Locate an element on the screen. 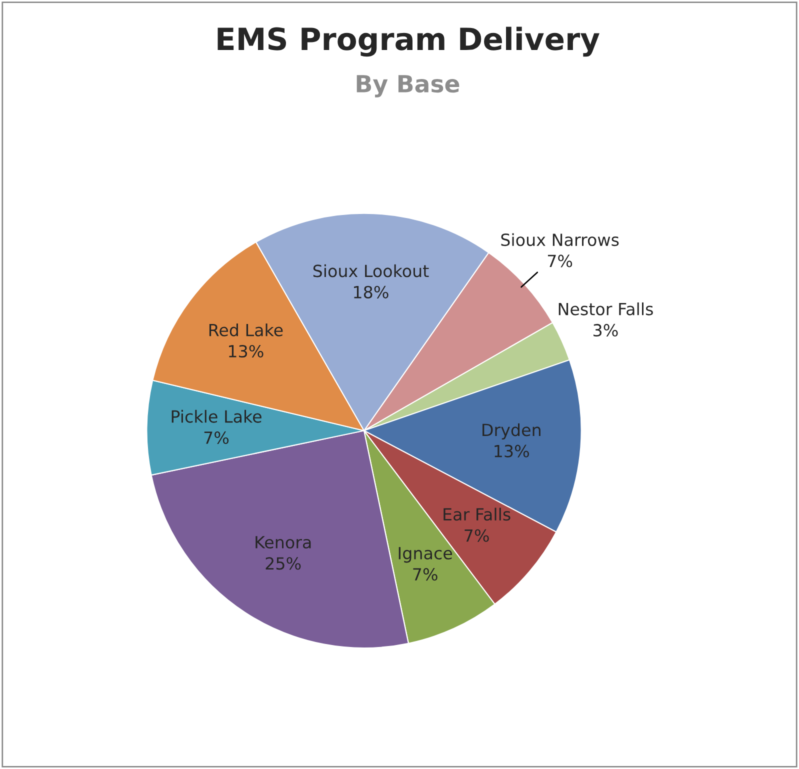  slice-label: Sioux Narrows is located at coordinates (560, 239).